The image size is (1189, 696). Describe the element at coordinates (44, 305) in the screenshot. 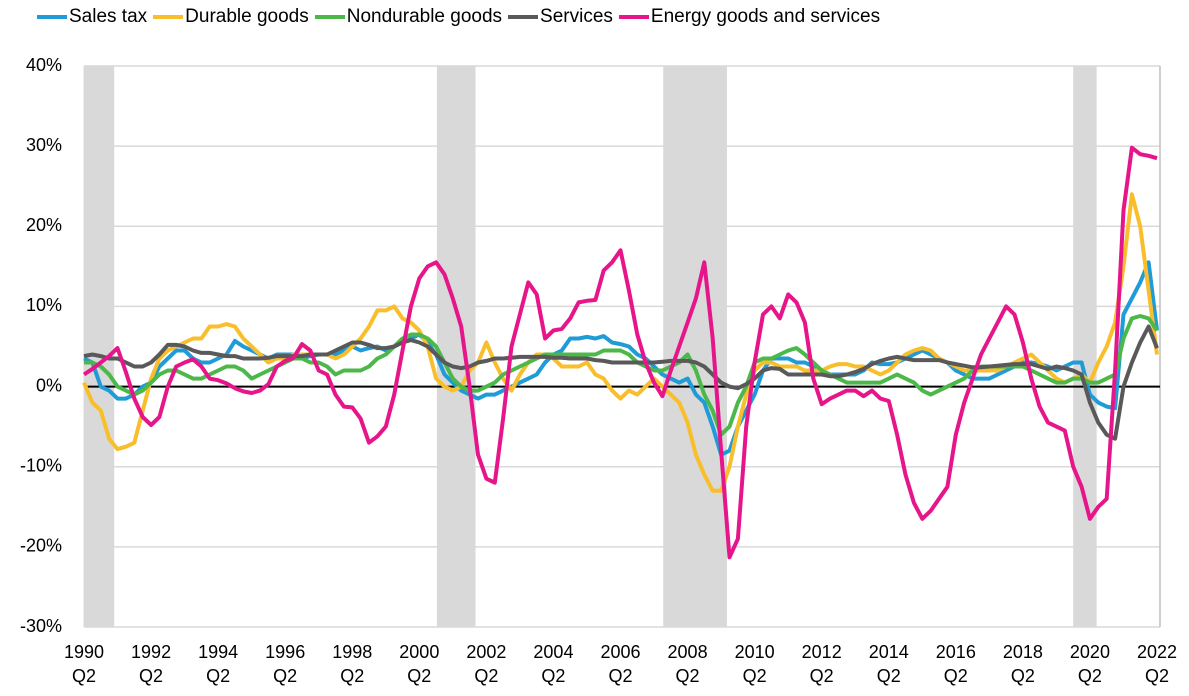

I see `y-tick-label: 10%` at that location.